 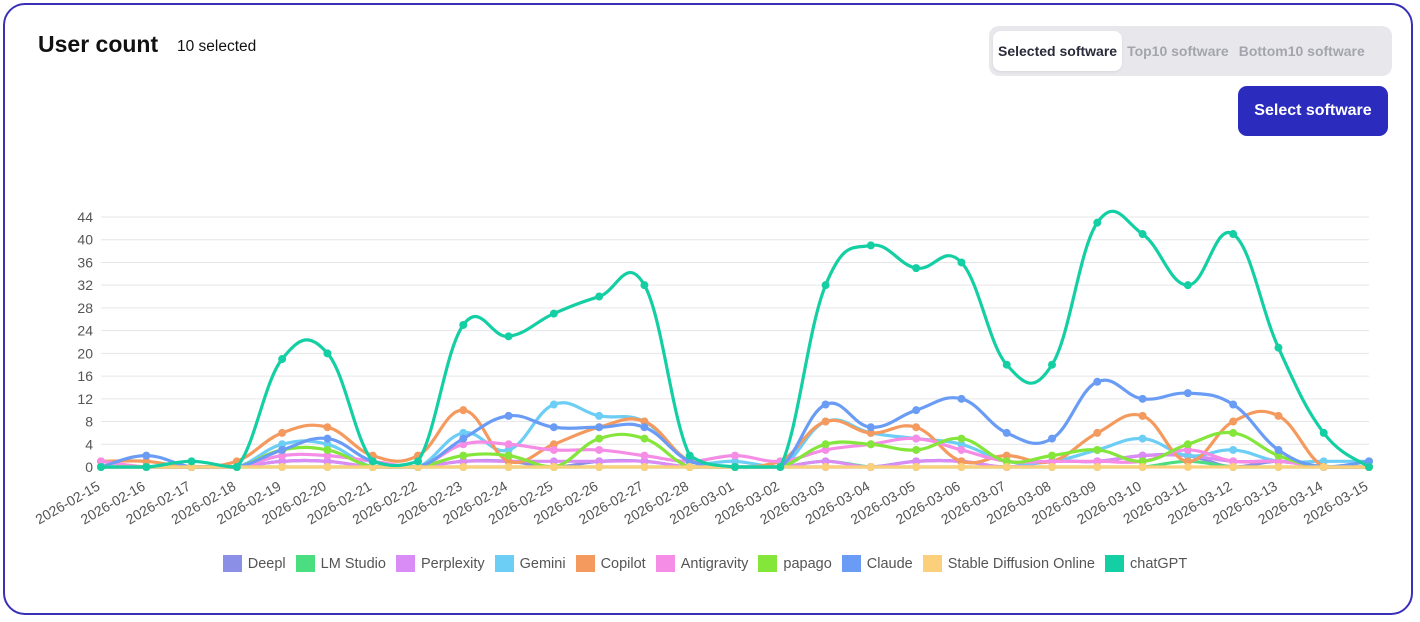 I want to click on legend-item-perplexity: Perplexity, so click(x=440, y=563).